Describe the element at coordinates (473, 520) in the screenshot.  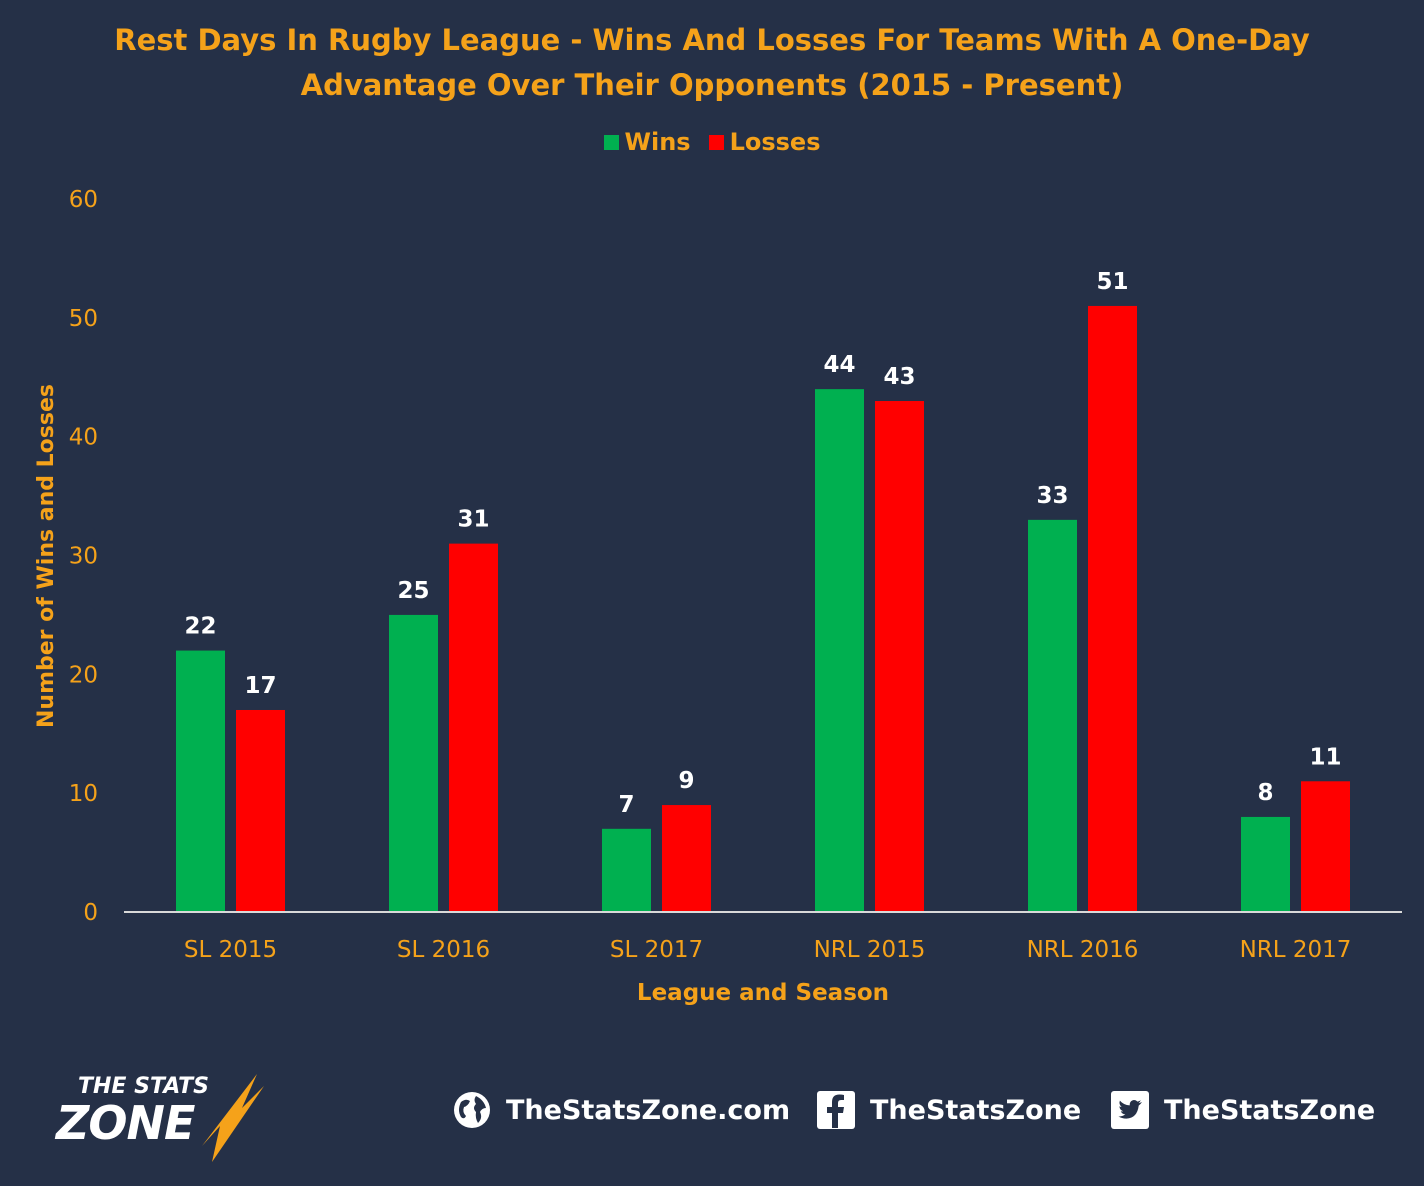
I see `data-label: 31` at that location.